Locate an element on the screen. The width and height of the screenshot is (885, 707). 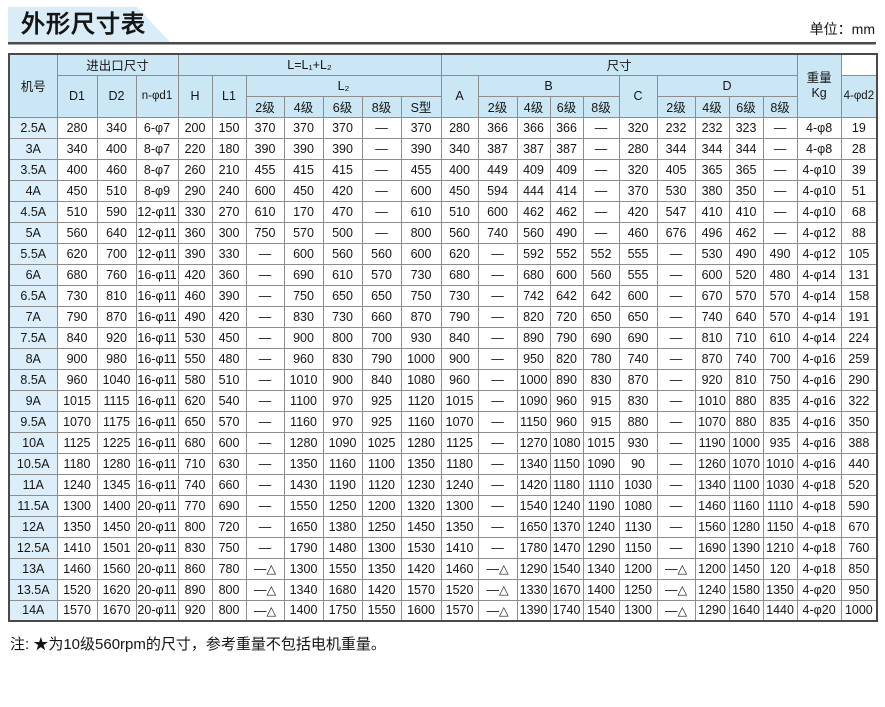
value-cell: 740 is located at coordinates (195, 484).